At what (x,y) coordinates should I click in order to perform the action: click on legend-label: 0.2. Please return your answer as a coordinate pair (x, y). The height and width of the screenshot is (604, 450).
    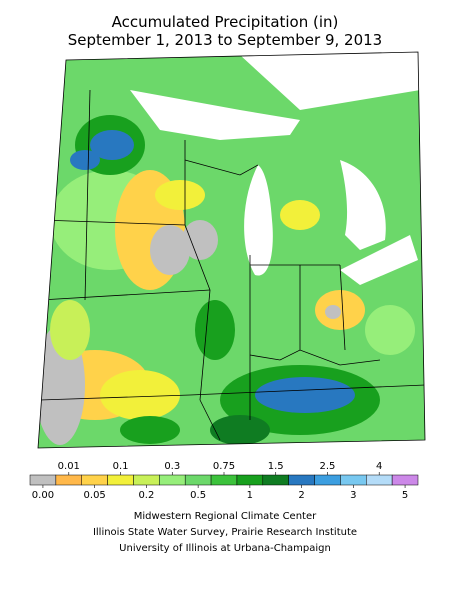
    Looking at the image, I should click on (146, 495).